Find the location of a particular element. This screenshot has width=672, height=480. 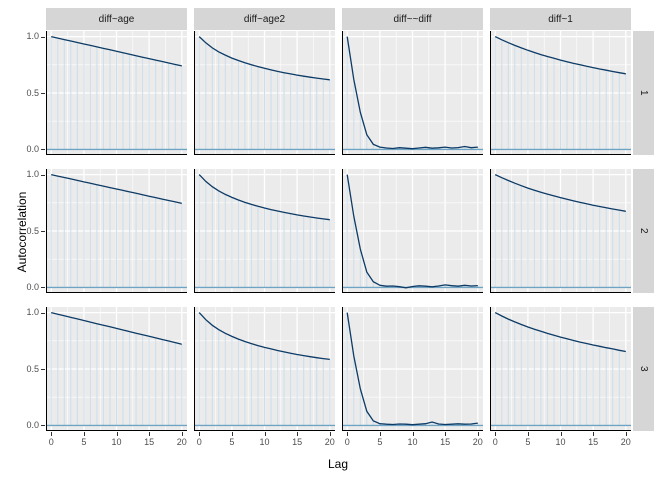

facet-col-strip-4: diff~1 is located at coordinates (560, 19).